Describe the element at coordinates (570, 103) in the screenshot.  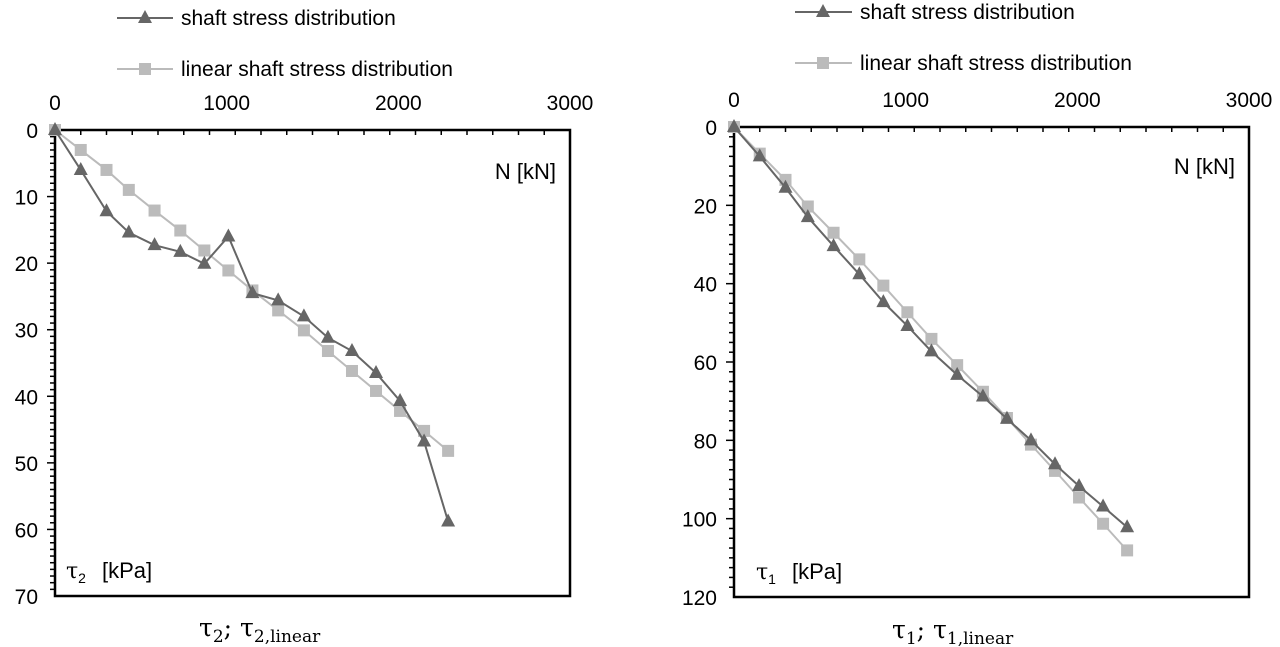
I see `x-tick-label-left: 3000` at that location.